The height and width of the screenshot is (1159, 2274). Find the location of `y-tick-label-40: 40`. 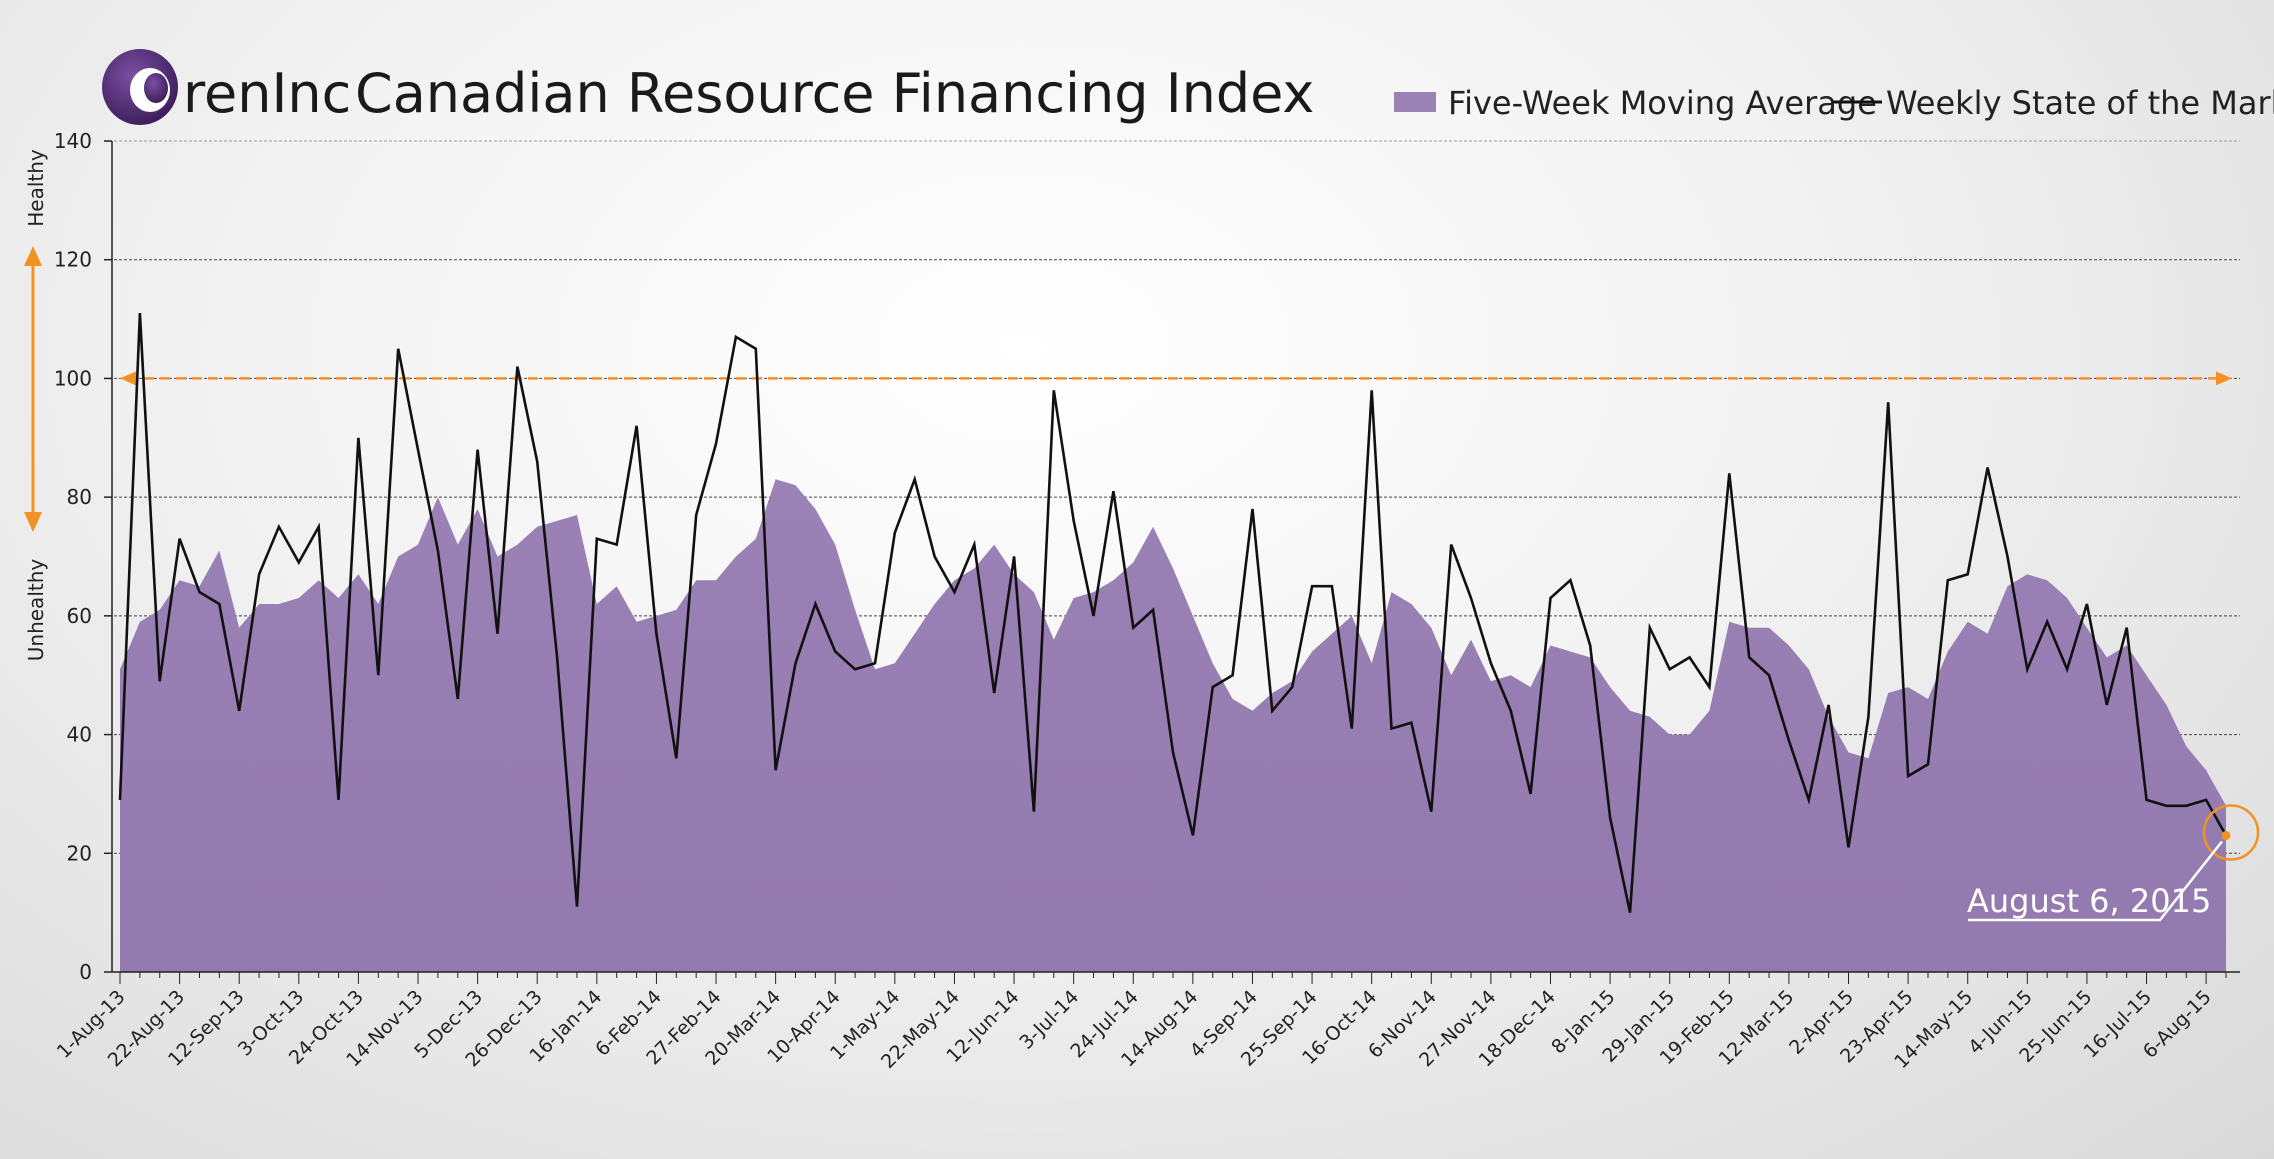

y-tick-label-40: 40 is located at coordinates (79, 735).